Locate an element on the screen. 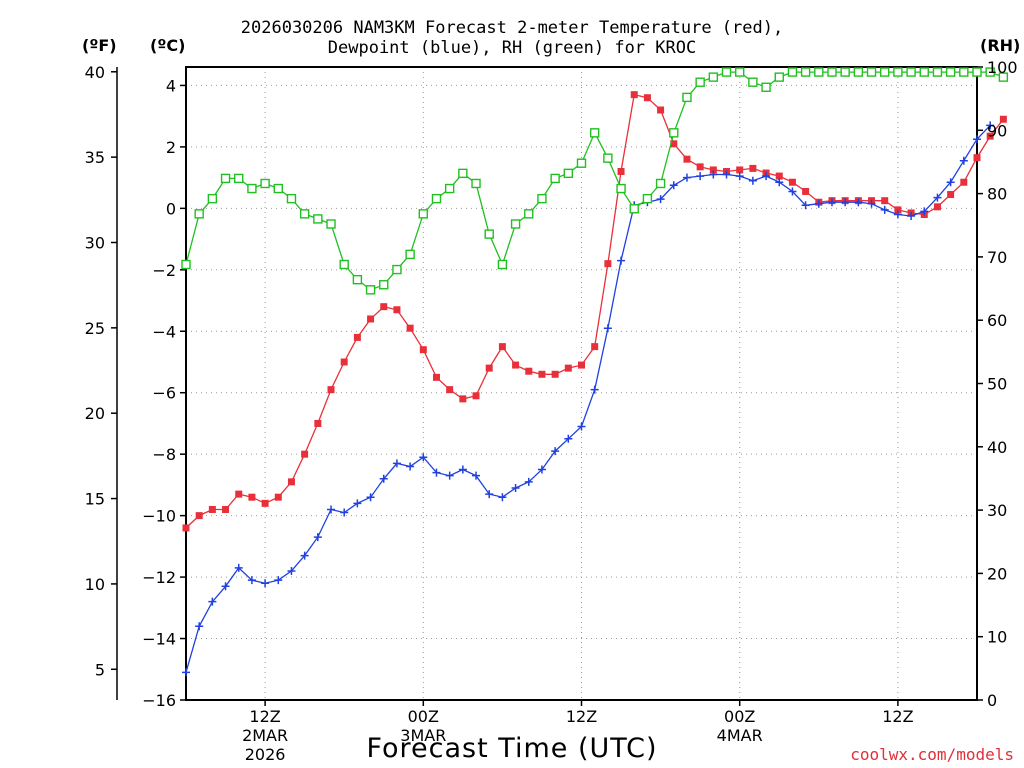 Image resolution: width=1024 pixels, height=768 pixels. rh-tick-label: 90 is located at coordinates (997, 130).